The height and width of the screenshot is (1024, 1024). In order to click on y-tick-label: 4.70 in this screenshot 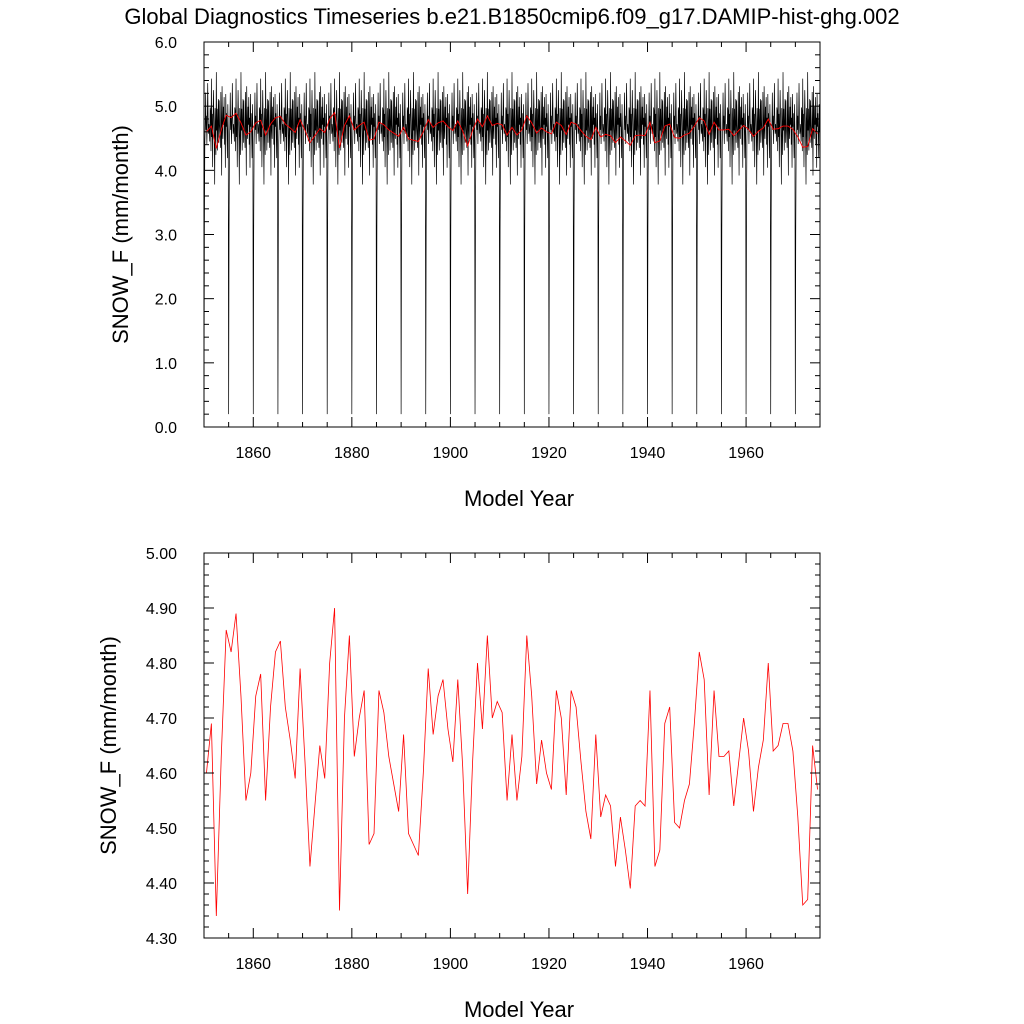, I will do `click(161, 719)`.